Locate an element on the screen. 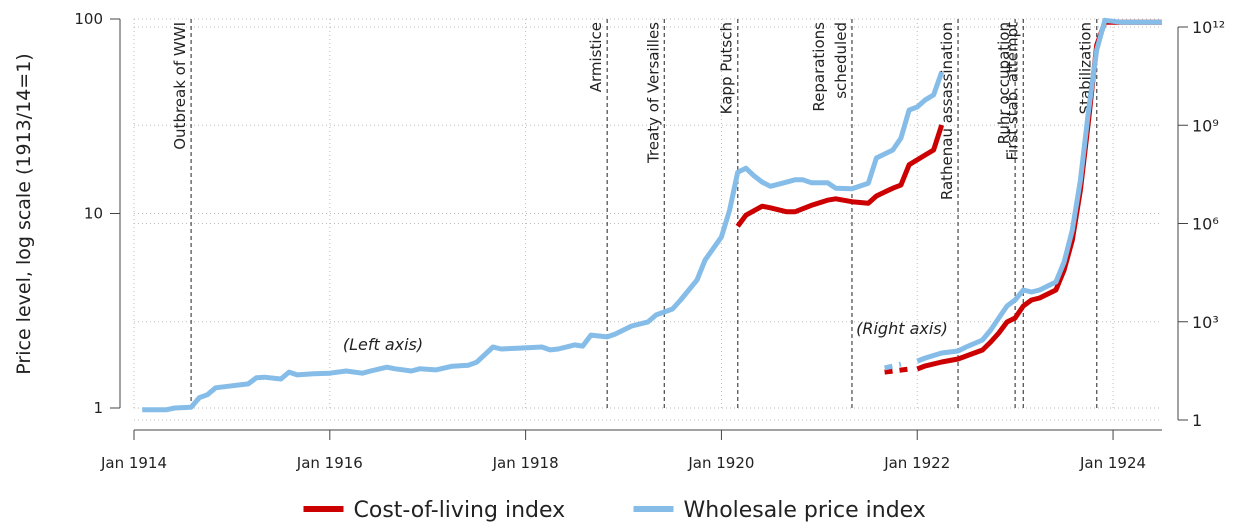 The height and width of the screenshot is (529, 1239). legend-label: Cost-of-living index is located at coordinates (460, 510).